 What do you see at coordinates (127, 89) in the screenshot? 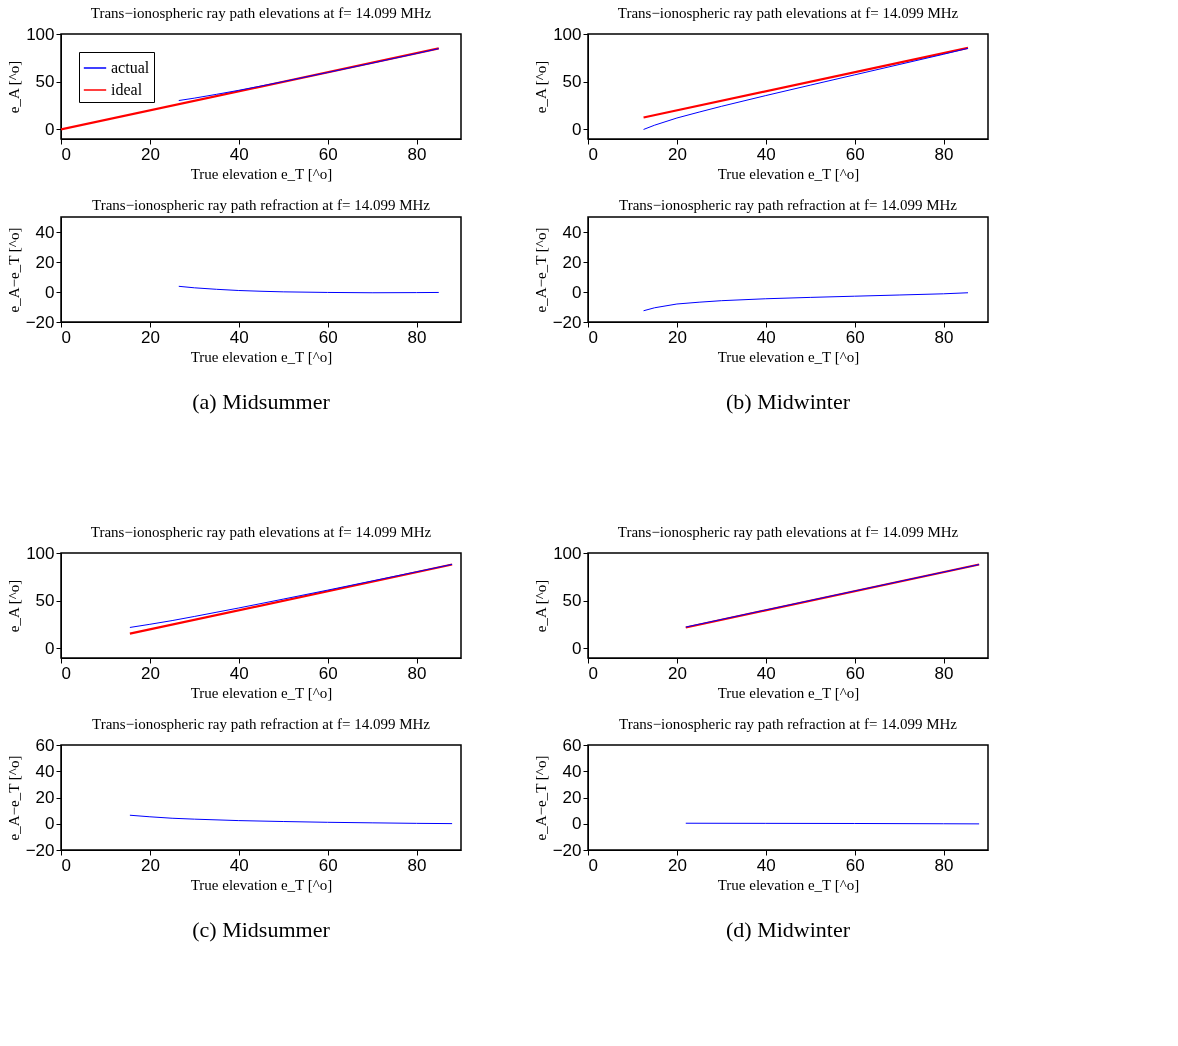
I see `legend-label: ideal` at bounding box center [127, 89].